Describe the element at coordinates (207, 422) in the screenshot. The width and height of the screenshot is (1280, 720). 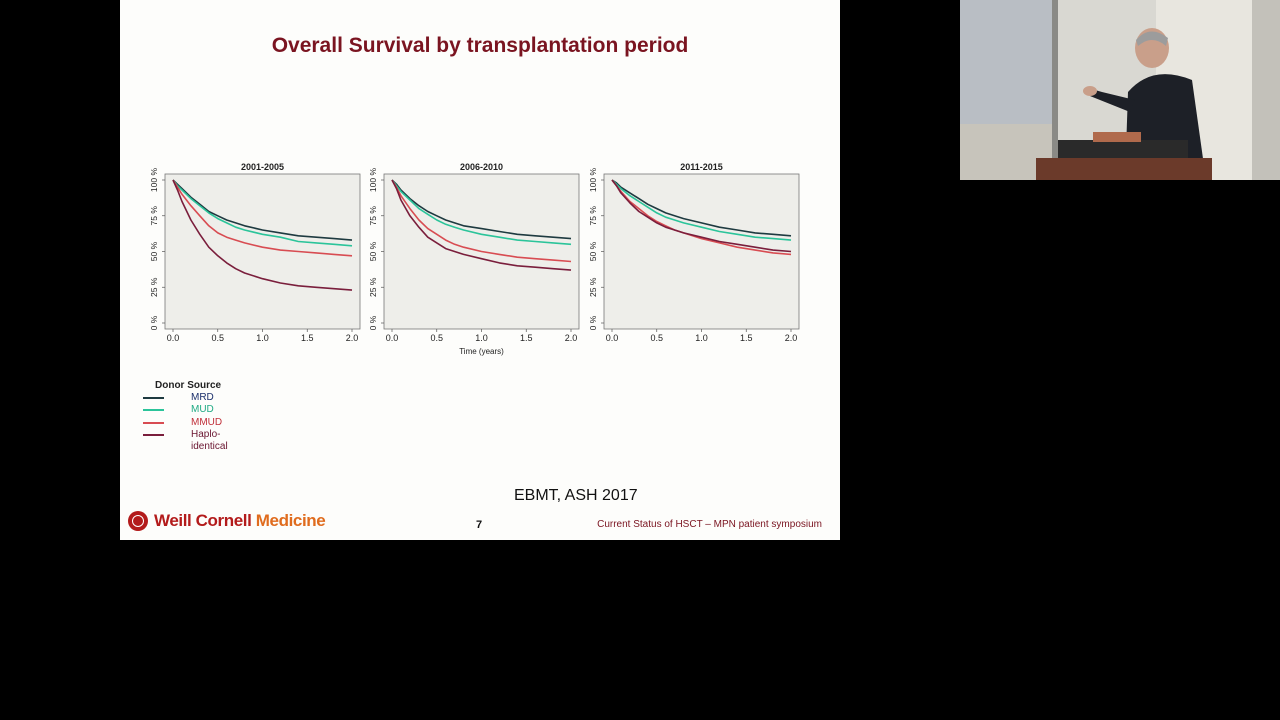
I see `legend-label: MMUD` at that location.